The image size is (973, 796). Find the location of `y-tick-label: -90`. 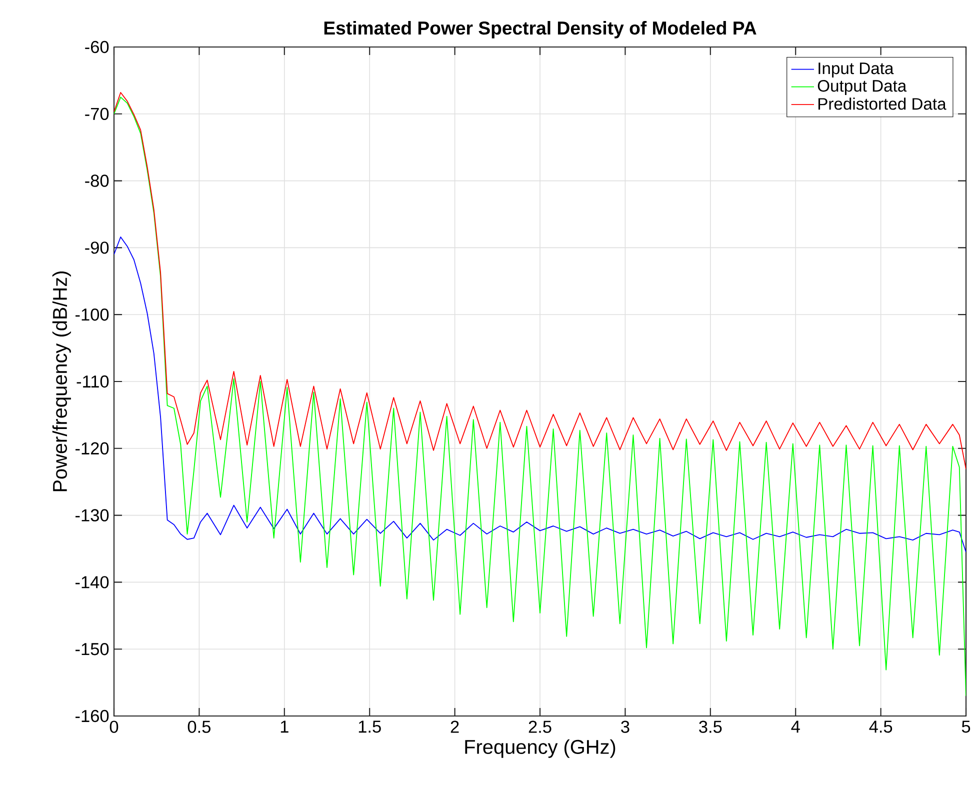

y-tick-label: -90 is located at coordinates (97, 248).